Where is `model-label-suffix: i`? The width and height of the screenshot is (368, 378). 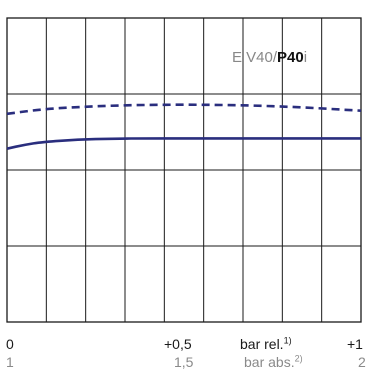 model-label-suffix: i is located at coordinates (305, 57).